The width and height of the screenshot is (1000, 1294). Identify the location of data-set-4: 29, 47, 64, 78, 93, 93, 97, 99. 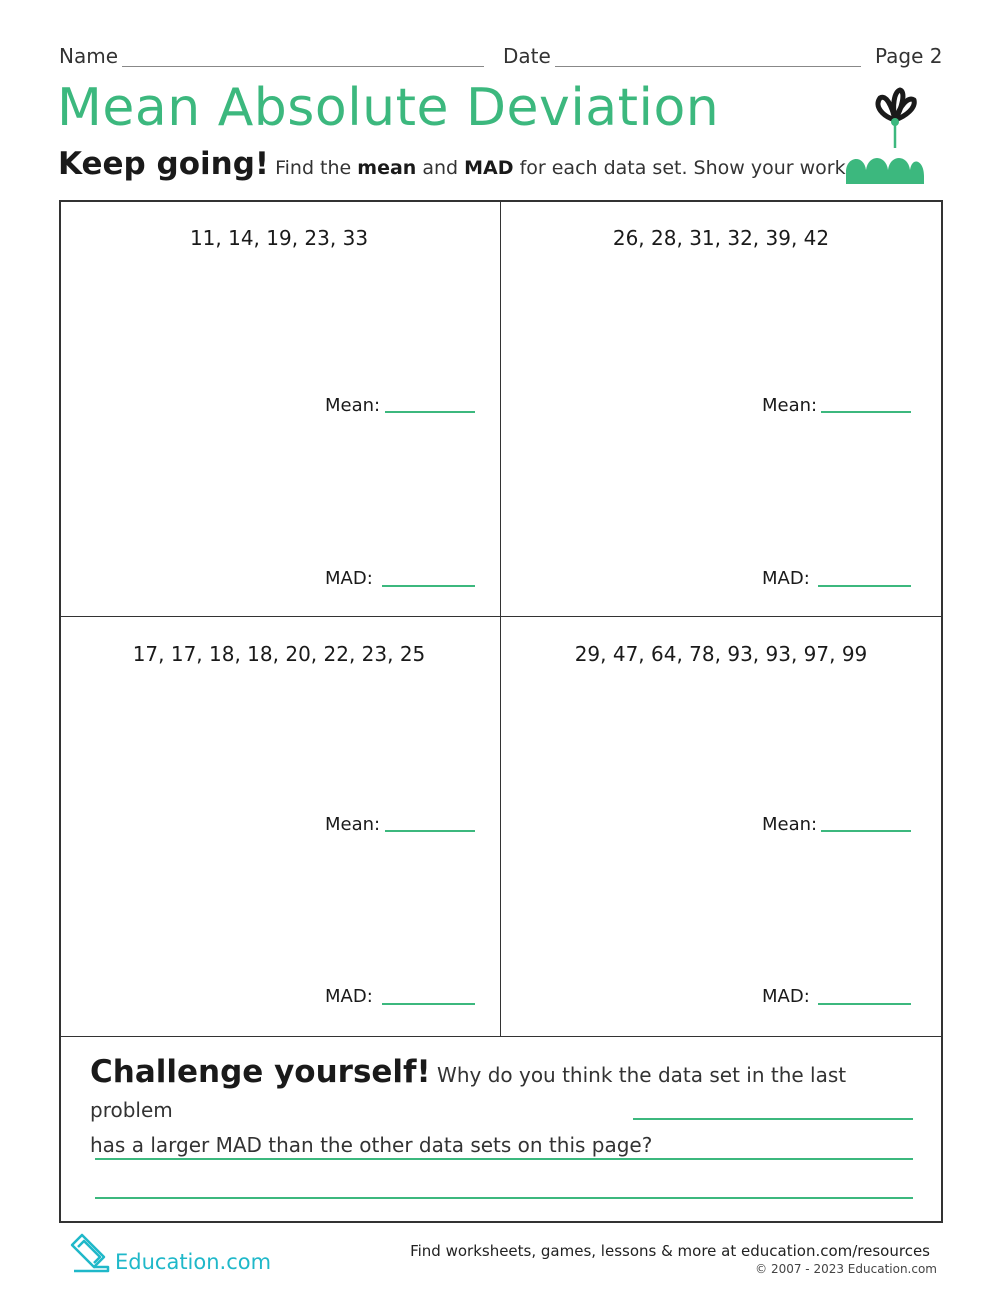
(721, 654).